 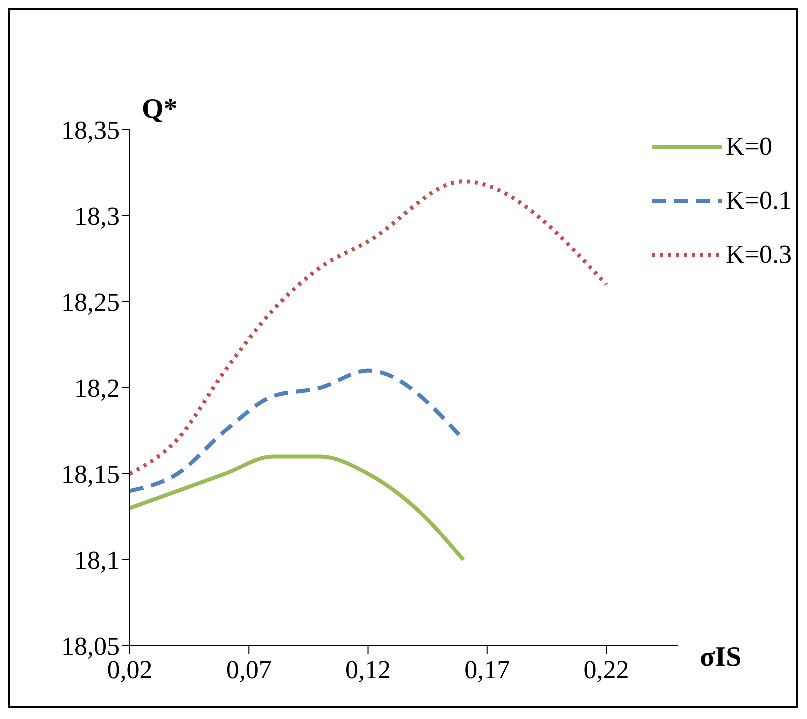 I want to click on y-tick-label: 18,1, so click(x=97, y=561).